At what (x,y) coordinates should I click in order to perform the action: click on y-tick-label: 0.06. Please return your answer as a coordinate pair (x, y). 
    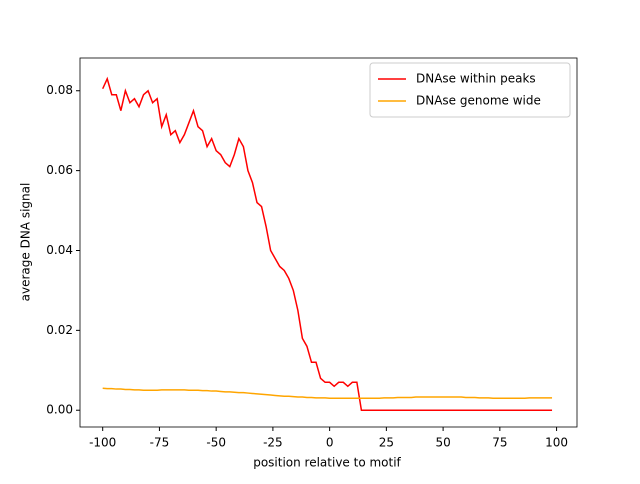
    Looking at the image, I should click on (59, 170).